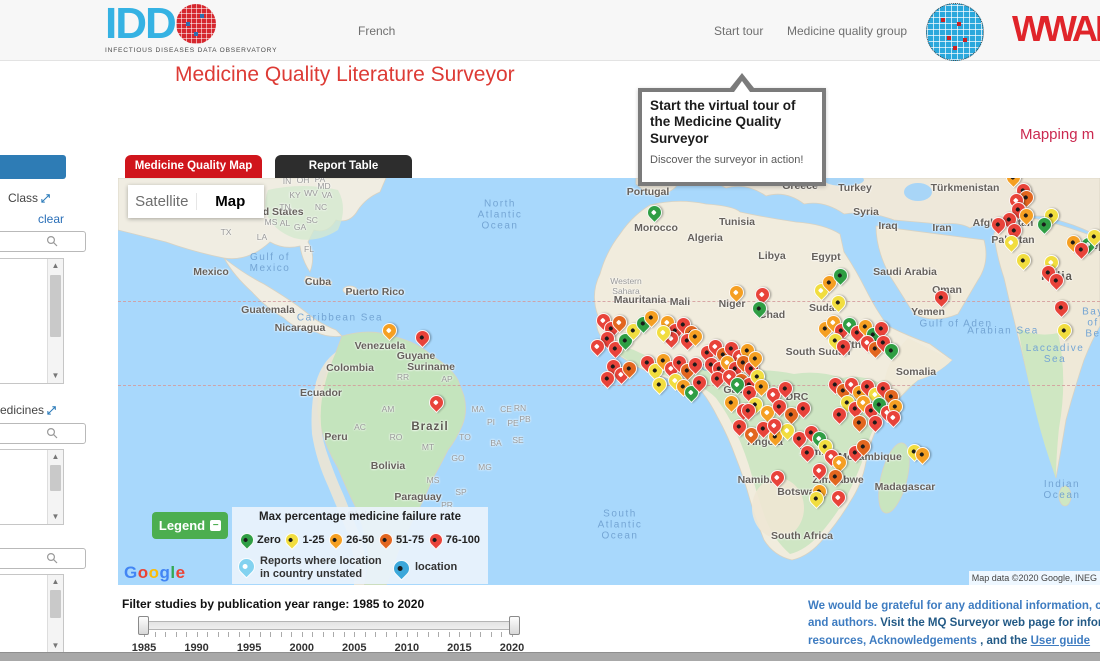 The width and height of the screenshot is (1100, 661). I want to click on clear-link: clear, so click(51, 219).